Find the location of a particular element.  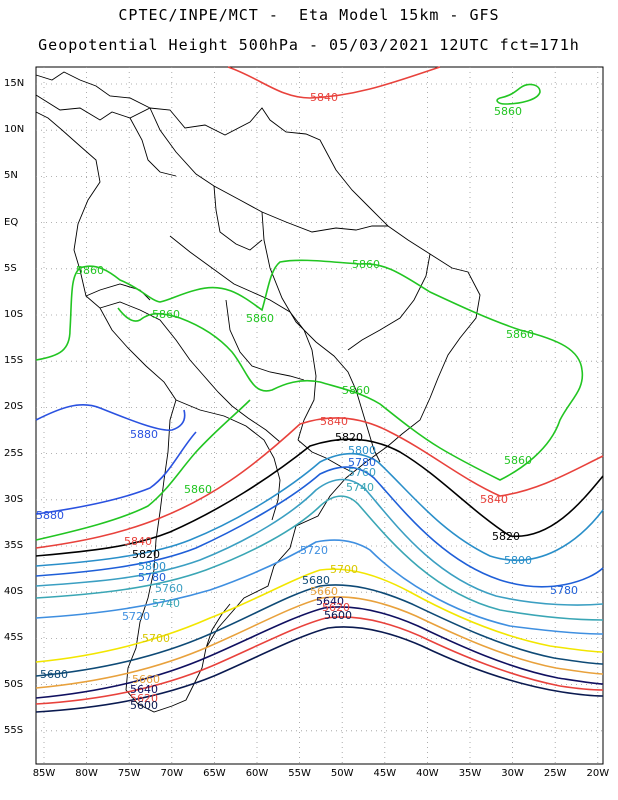

lon-tick-label: 50W is located at coordinates (342, 773).